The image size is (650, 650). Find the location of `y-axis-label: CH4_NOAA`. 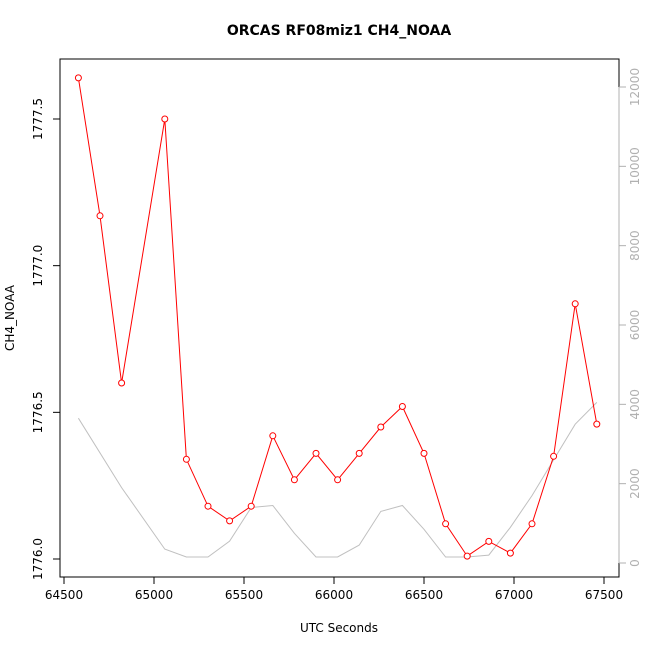

y-axis-label: CH4_NOAA is located at coordinates (10, 317).